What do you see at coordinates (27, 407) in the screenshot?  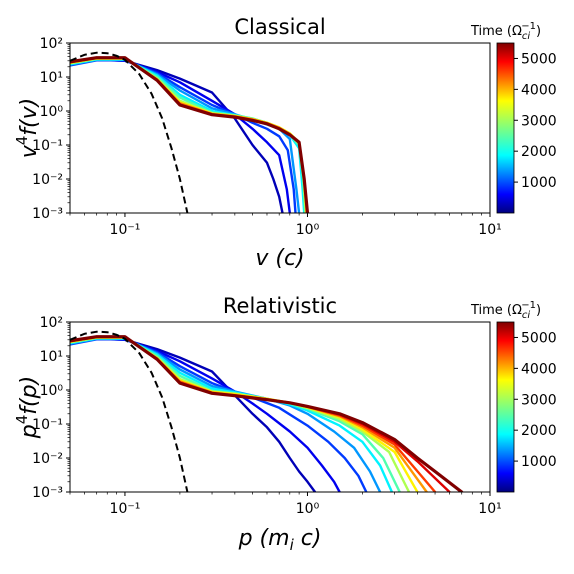 I see `y-axis-label: p4f(p)` at bounding box center [27, 407].